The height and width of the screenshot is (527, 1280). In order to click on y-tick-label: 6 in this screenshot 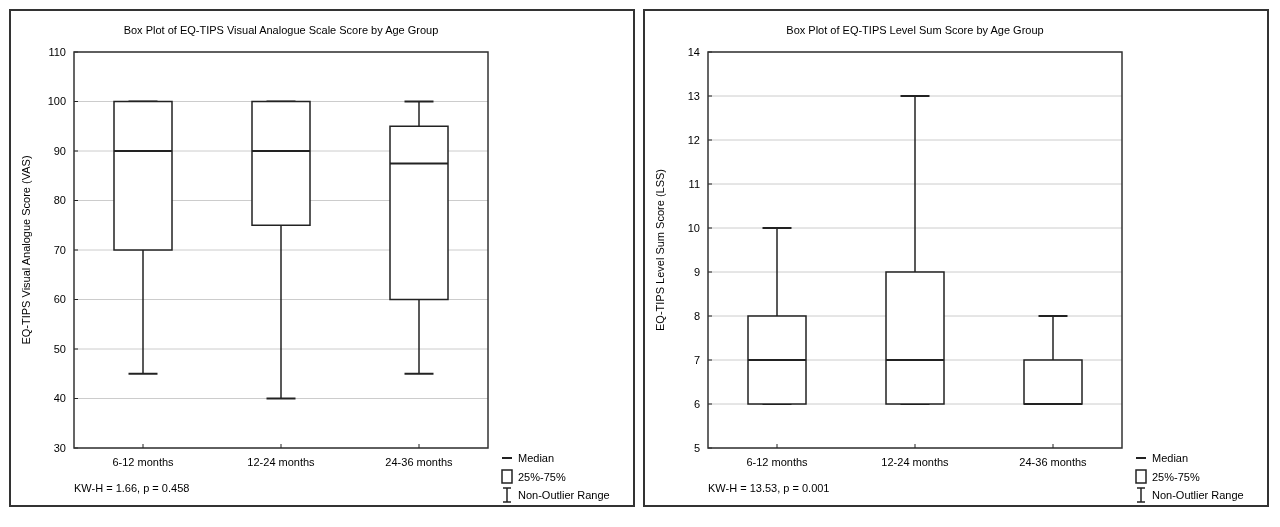, I will do `click(696, 403)`.